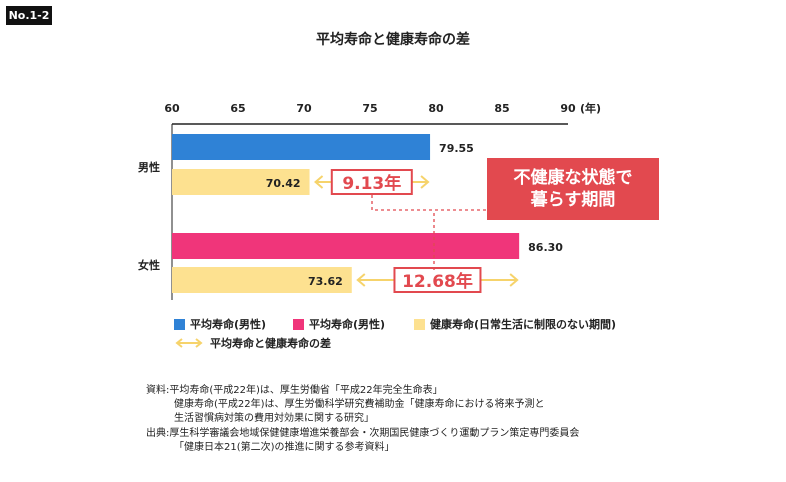 This screenshot has width=786, height=482. I want to click on x-tick-label: 65, so click(237, 108).